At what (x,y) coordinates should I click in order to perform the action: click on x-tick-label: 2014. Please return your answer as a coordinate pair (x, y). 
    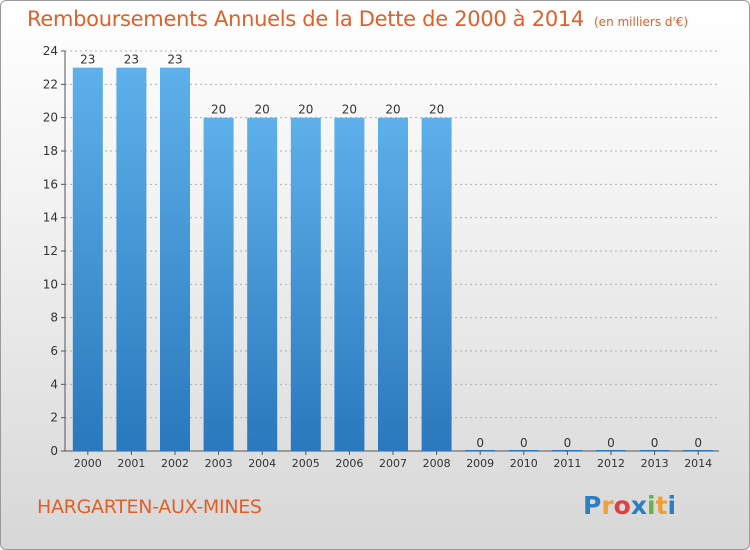
    Looking at the image, I should click on (698, 463).